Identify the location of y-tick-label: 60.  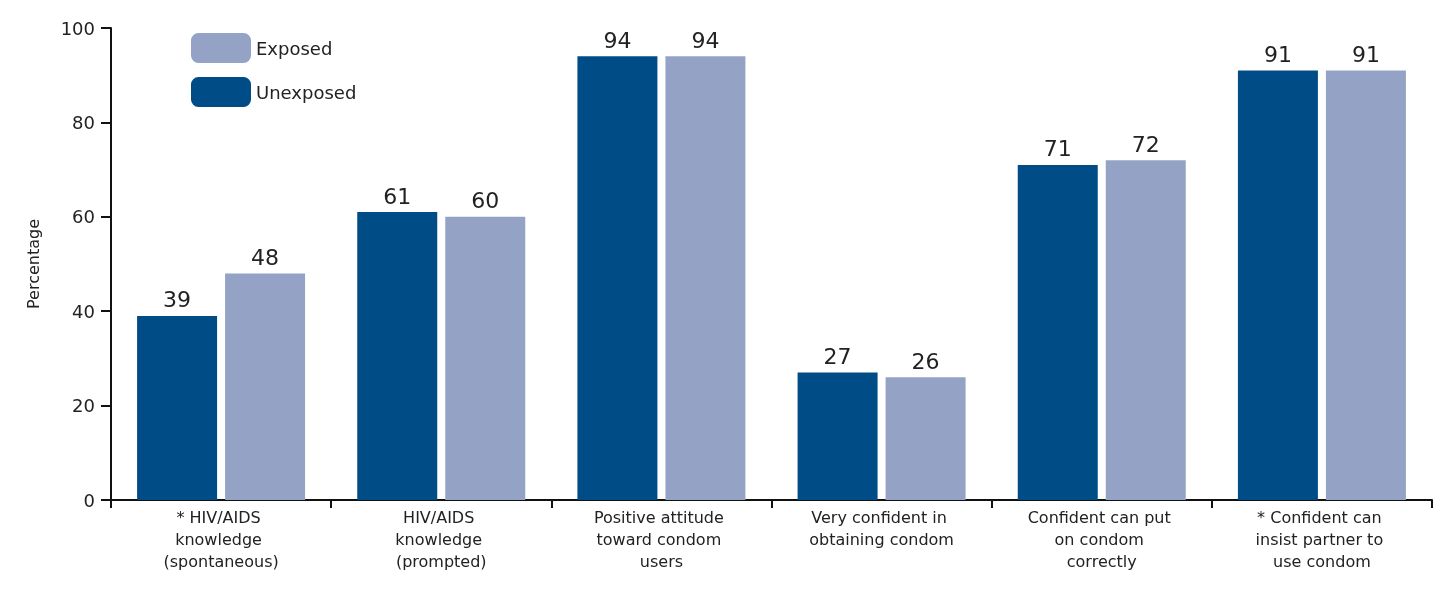
(83, 217).